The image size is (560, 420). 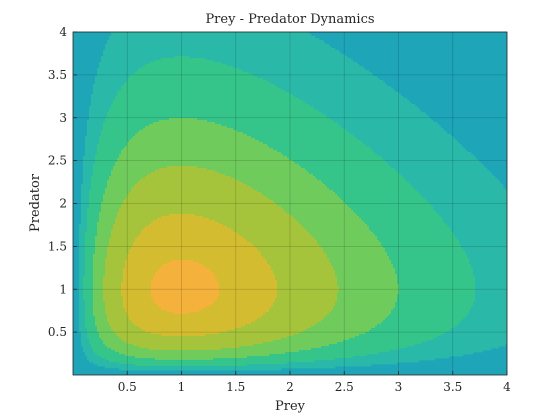 I want to click on x-tick-label: 0.5, so click(x=127, y=387).